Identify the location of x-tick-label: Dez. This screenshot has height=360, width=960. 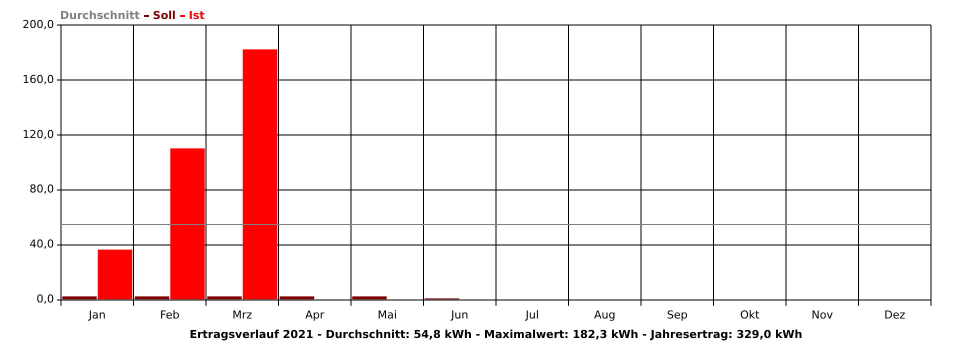
(895, 315).